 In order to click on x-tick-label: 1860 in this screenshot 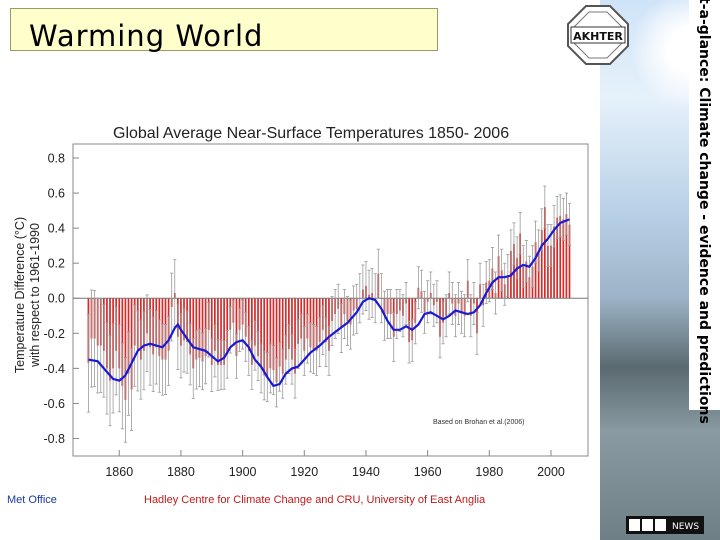, I will do `click(119, 472)`.